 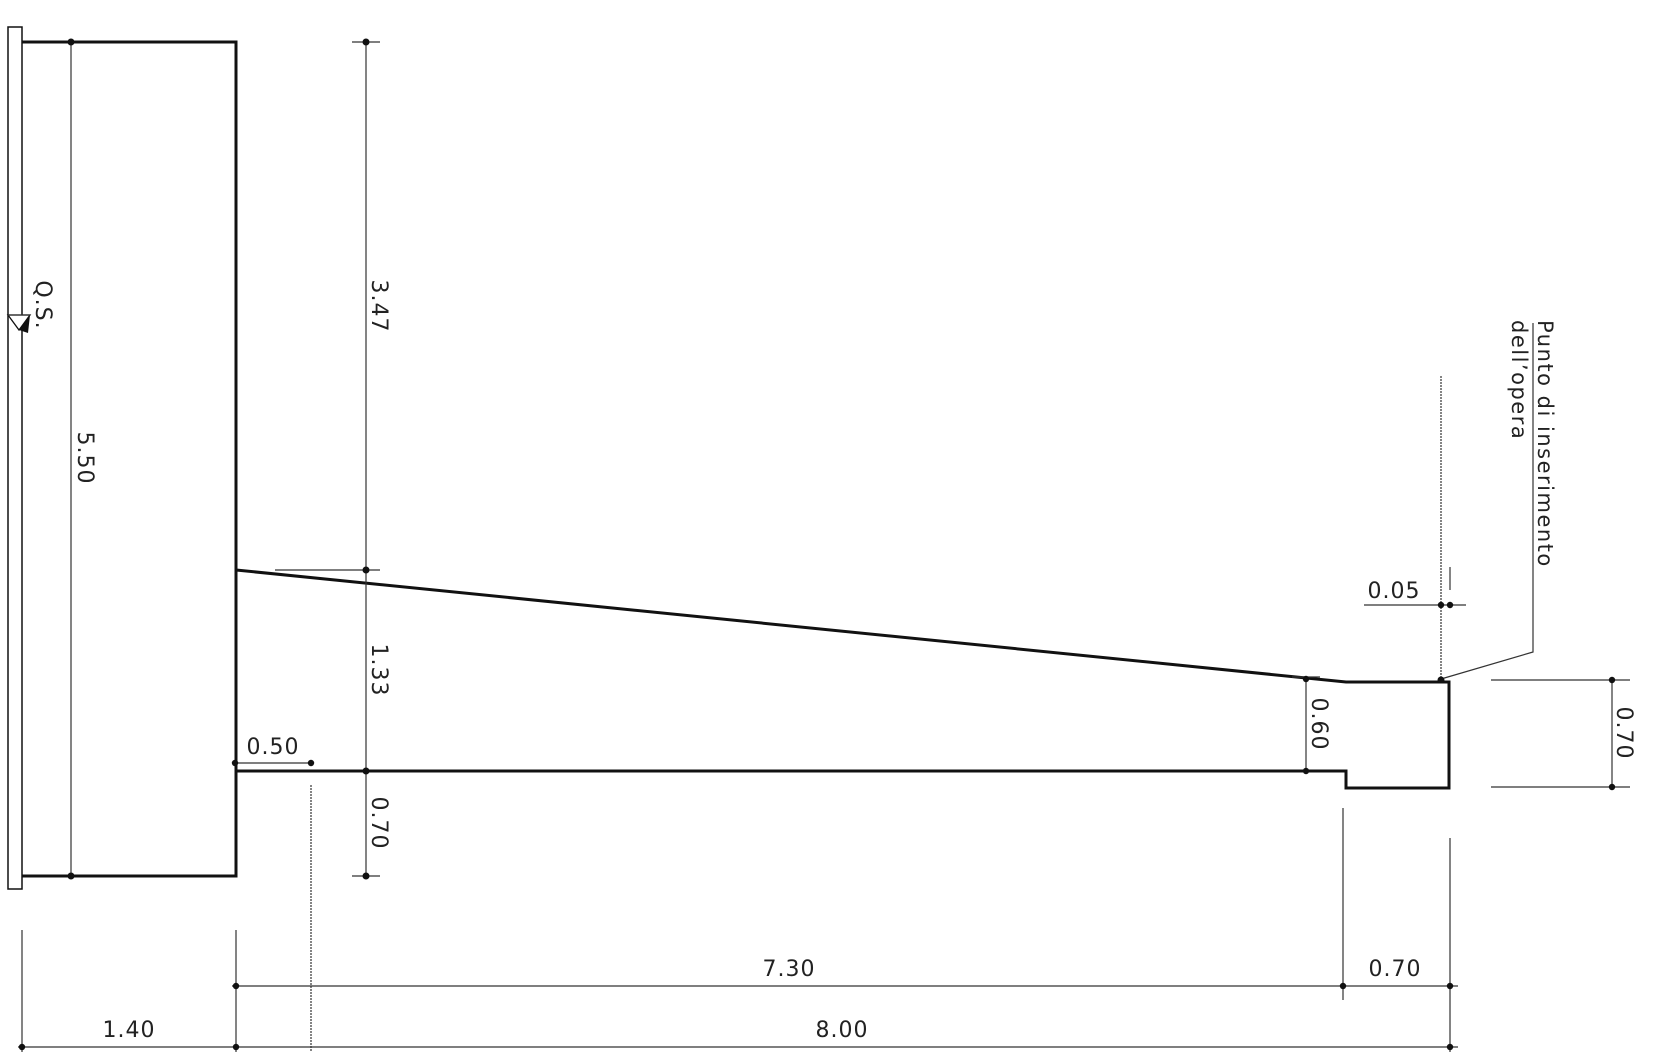 I want to click on dim-span-left: 1.40, so click(x=129, y=1030).